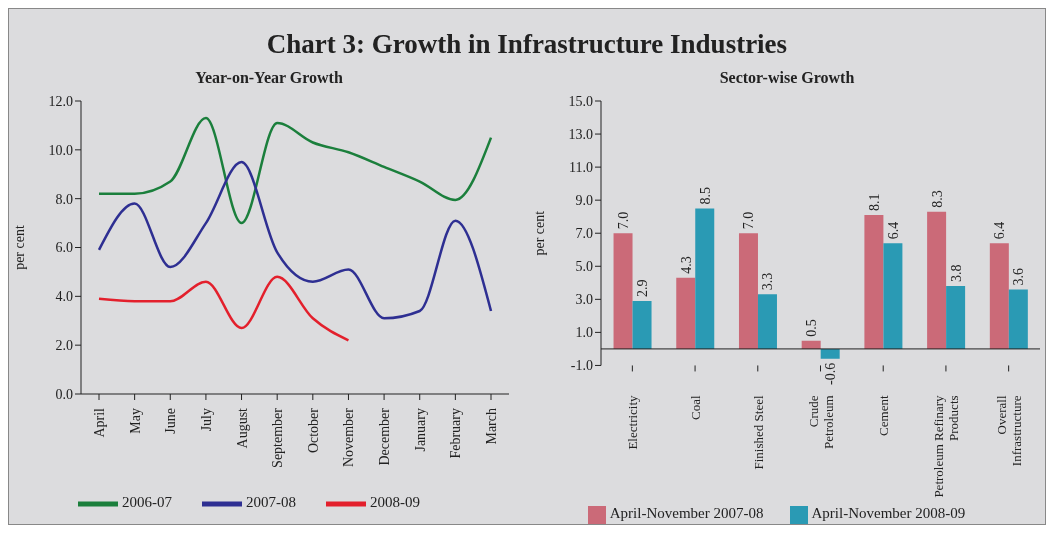 Image resolution: width=1054 pixels, height=533 pixels. Describe the element at coordinates (686, 265) in the screenshot. I see `data-label: 4.3` at that location.